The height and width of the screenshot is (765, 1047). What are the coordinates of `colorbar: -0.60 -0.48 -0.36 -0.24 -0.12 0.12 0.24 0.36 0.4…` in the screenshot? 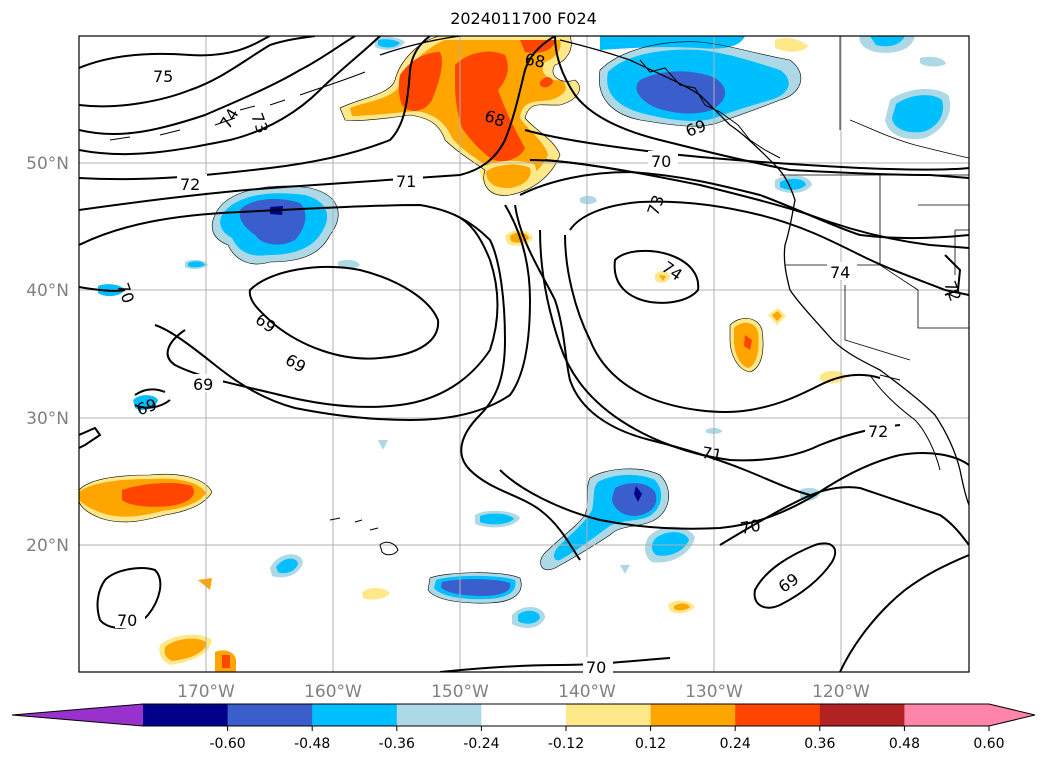 It's located at (523, 727).